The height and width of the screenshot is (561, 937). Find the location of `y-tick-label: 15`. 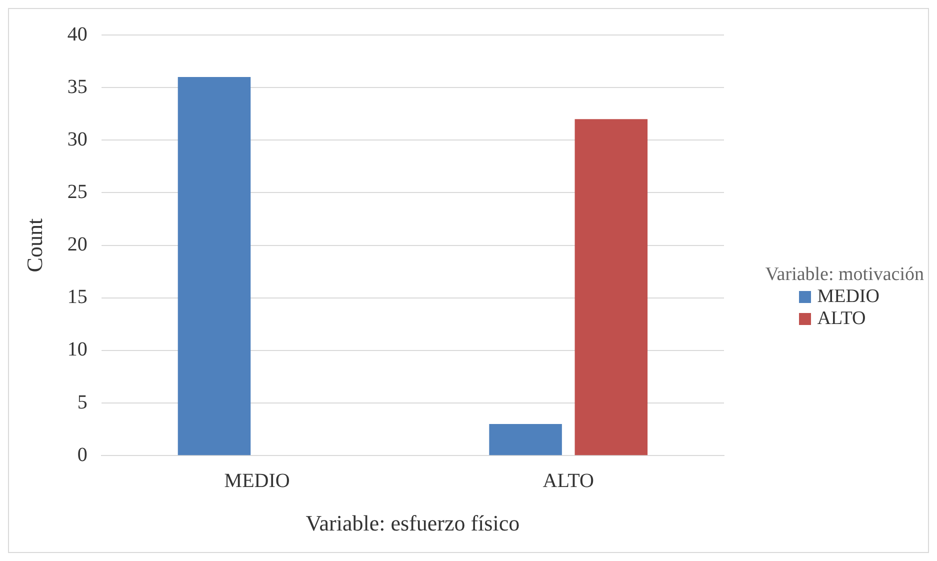

y-tick-label: 15 is located at coordinates (77, 297).